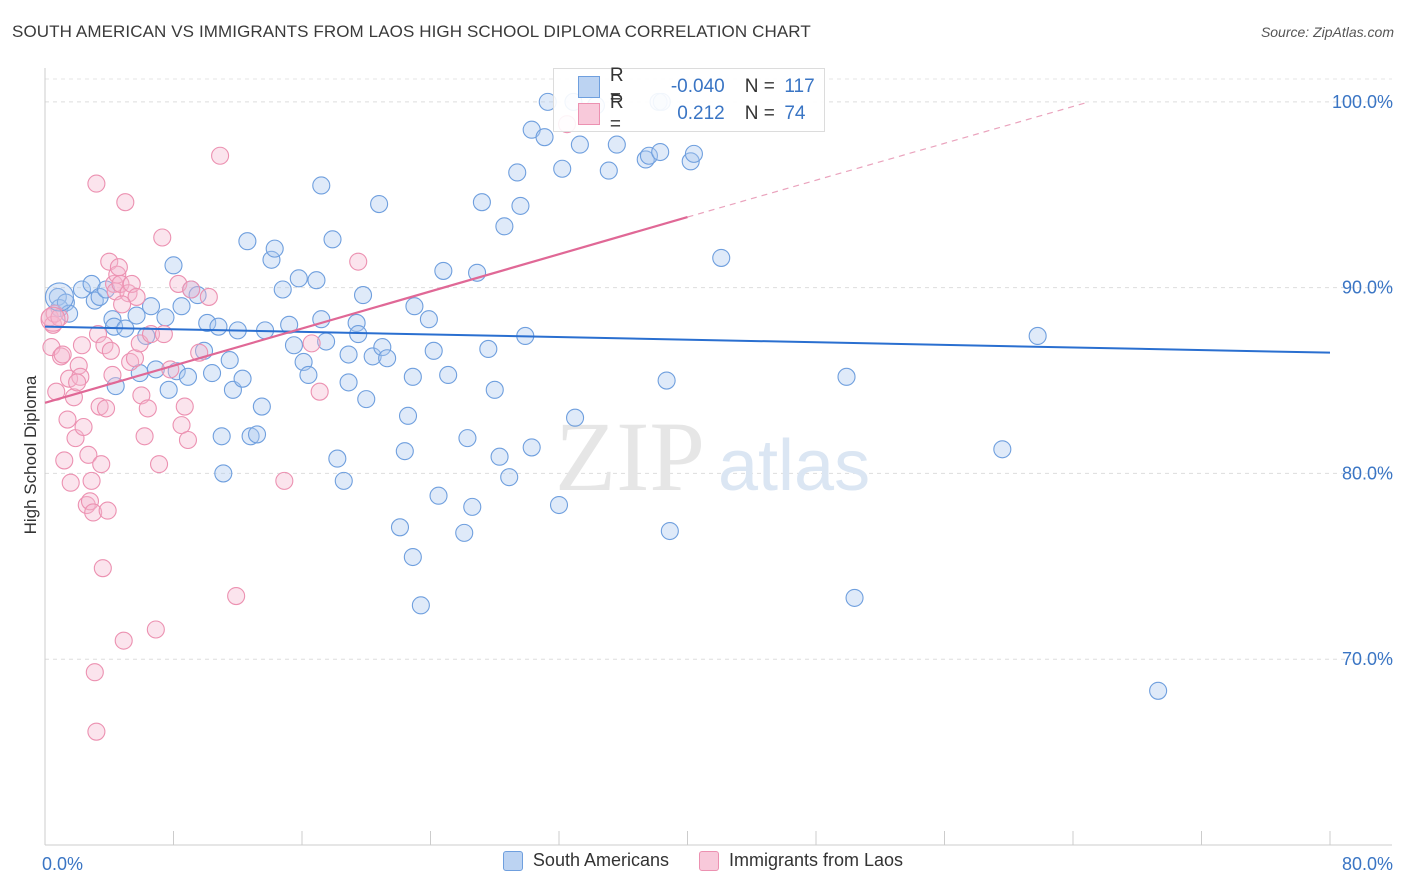 The height and width of the screenshot is (892, 1406). What do you see at coordinates (1367, 659) in the screenshot?
I see `y-tick-label: 70.0%` at bounding box center [1367, 659].